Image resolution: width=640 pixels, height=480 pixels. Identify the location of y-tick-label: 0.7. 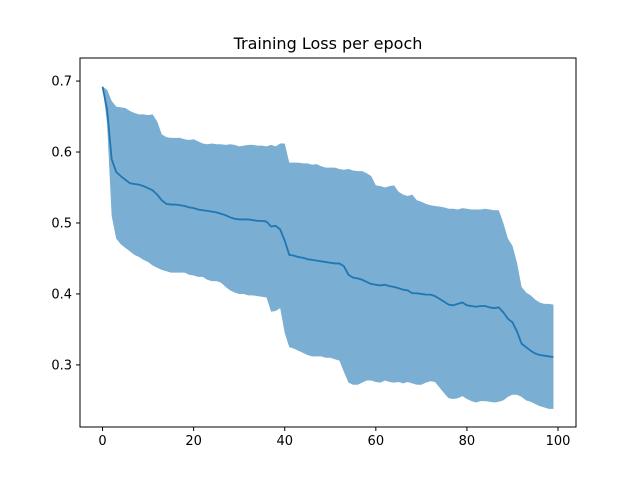
(61, 82).